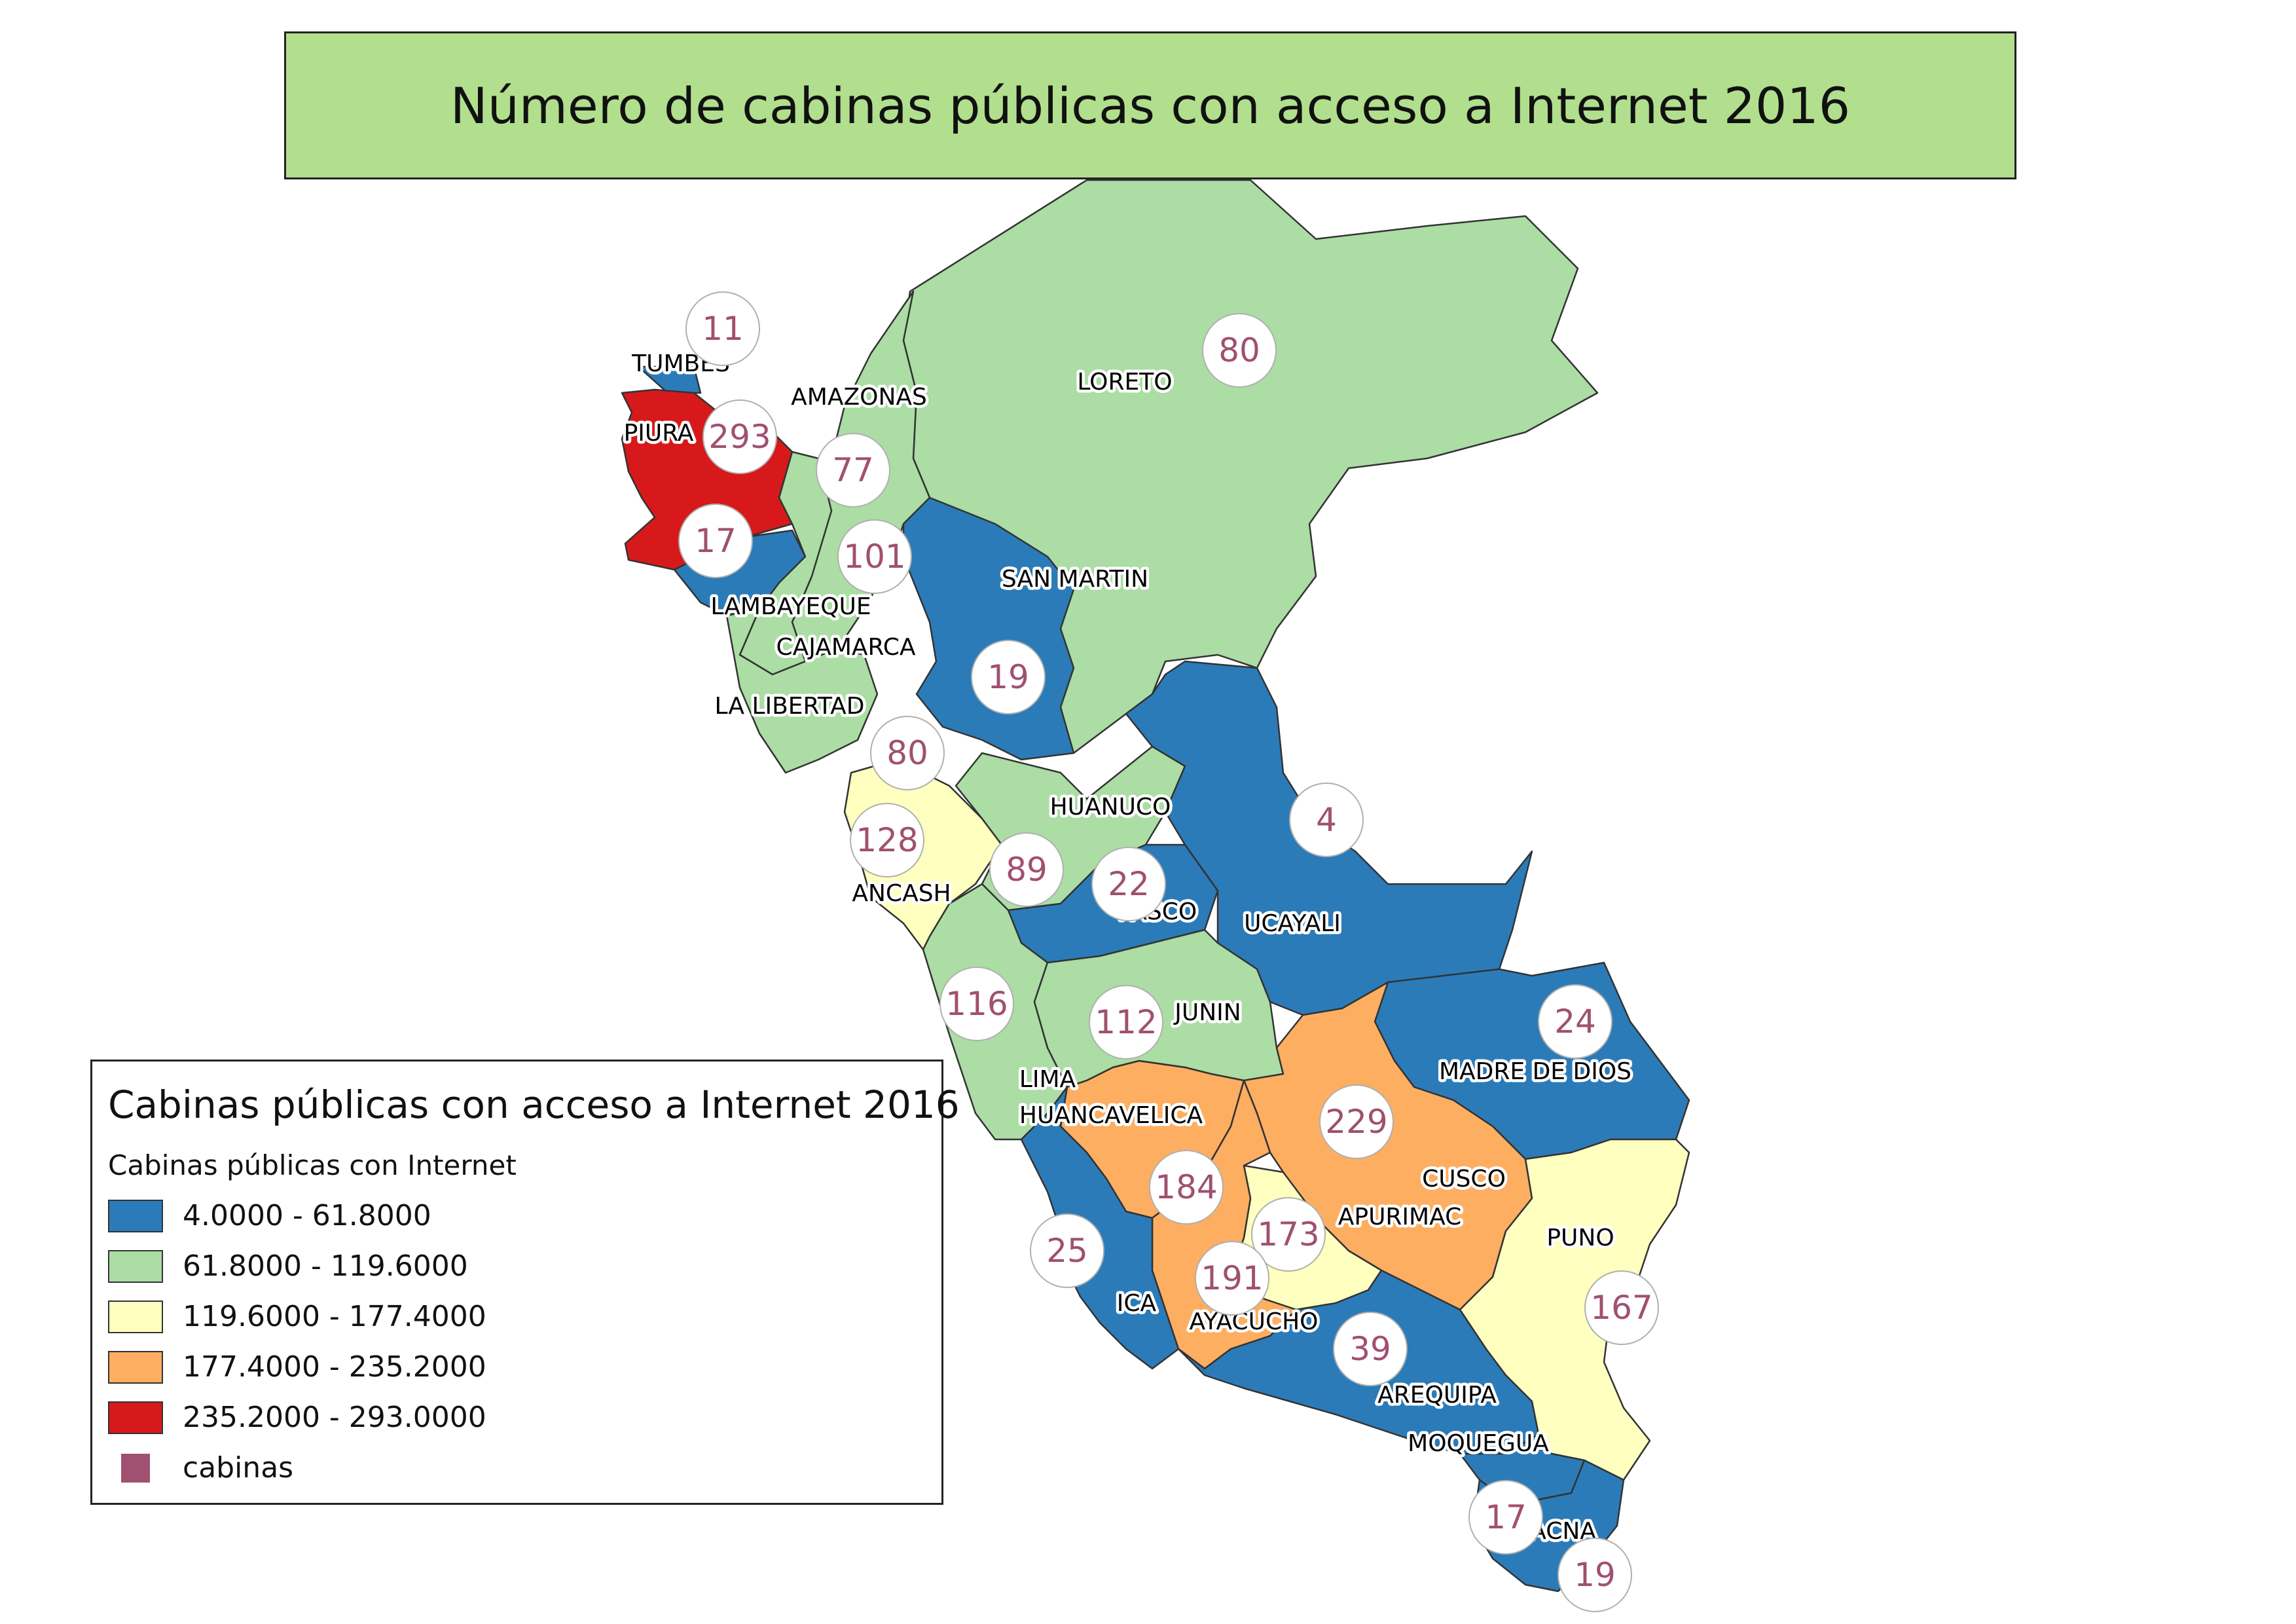 The height and width of the screenshot is (1624, 2296). I want to click on legend-label-1: 4.0000 - 61.8000, so click(307, 1215).